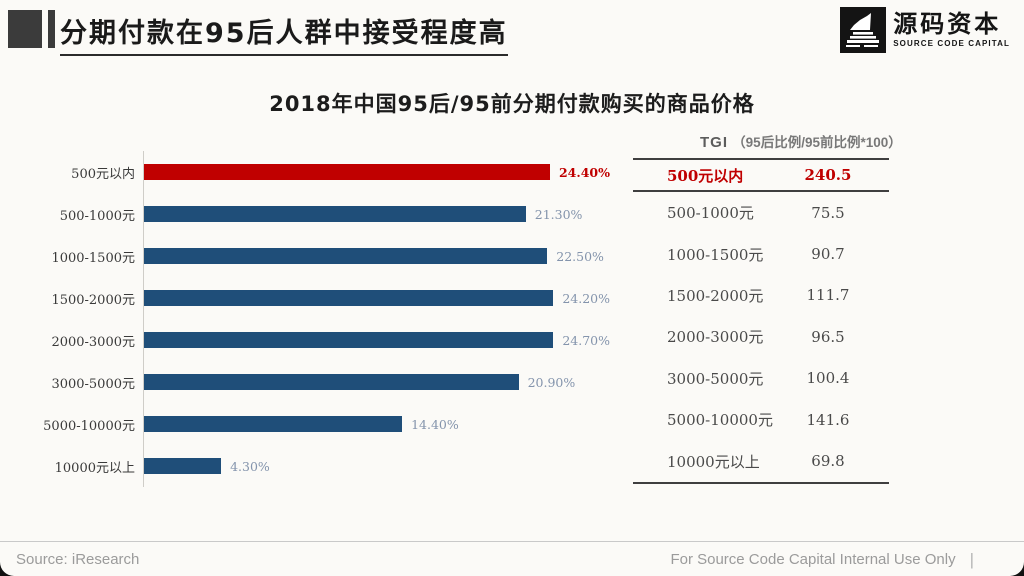 The height and width of the screenshot is (576, 1024). What do you see at coordinates (713, 461) in the screenshot?
I see `tgi-row-label: 10000元以上` at bounding box center [713, 461].